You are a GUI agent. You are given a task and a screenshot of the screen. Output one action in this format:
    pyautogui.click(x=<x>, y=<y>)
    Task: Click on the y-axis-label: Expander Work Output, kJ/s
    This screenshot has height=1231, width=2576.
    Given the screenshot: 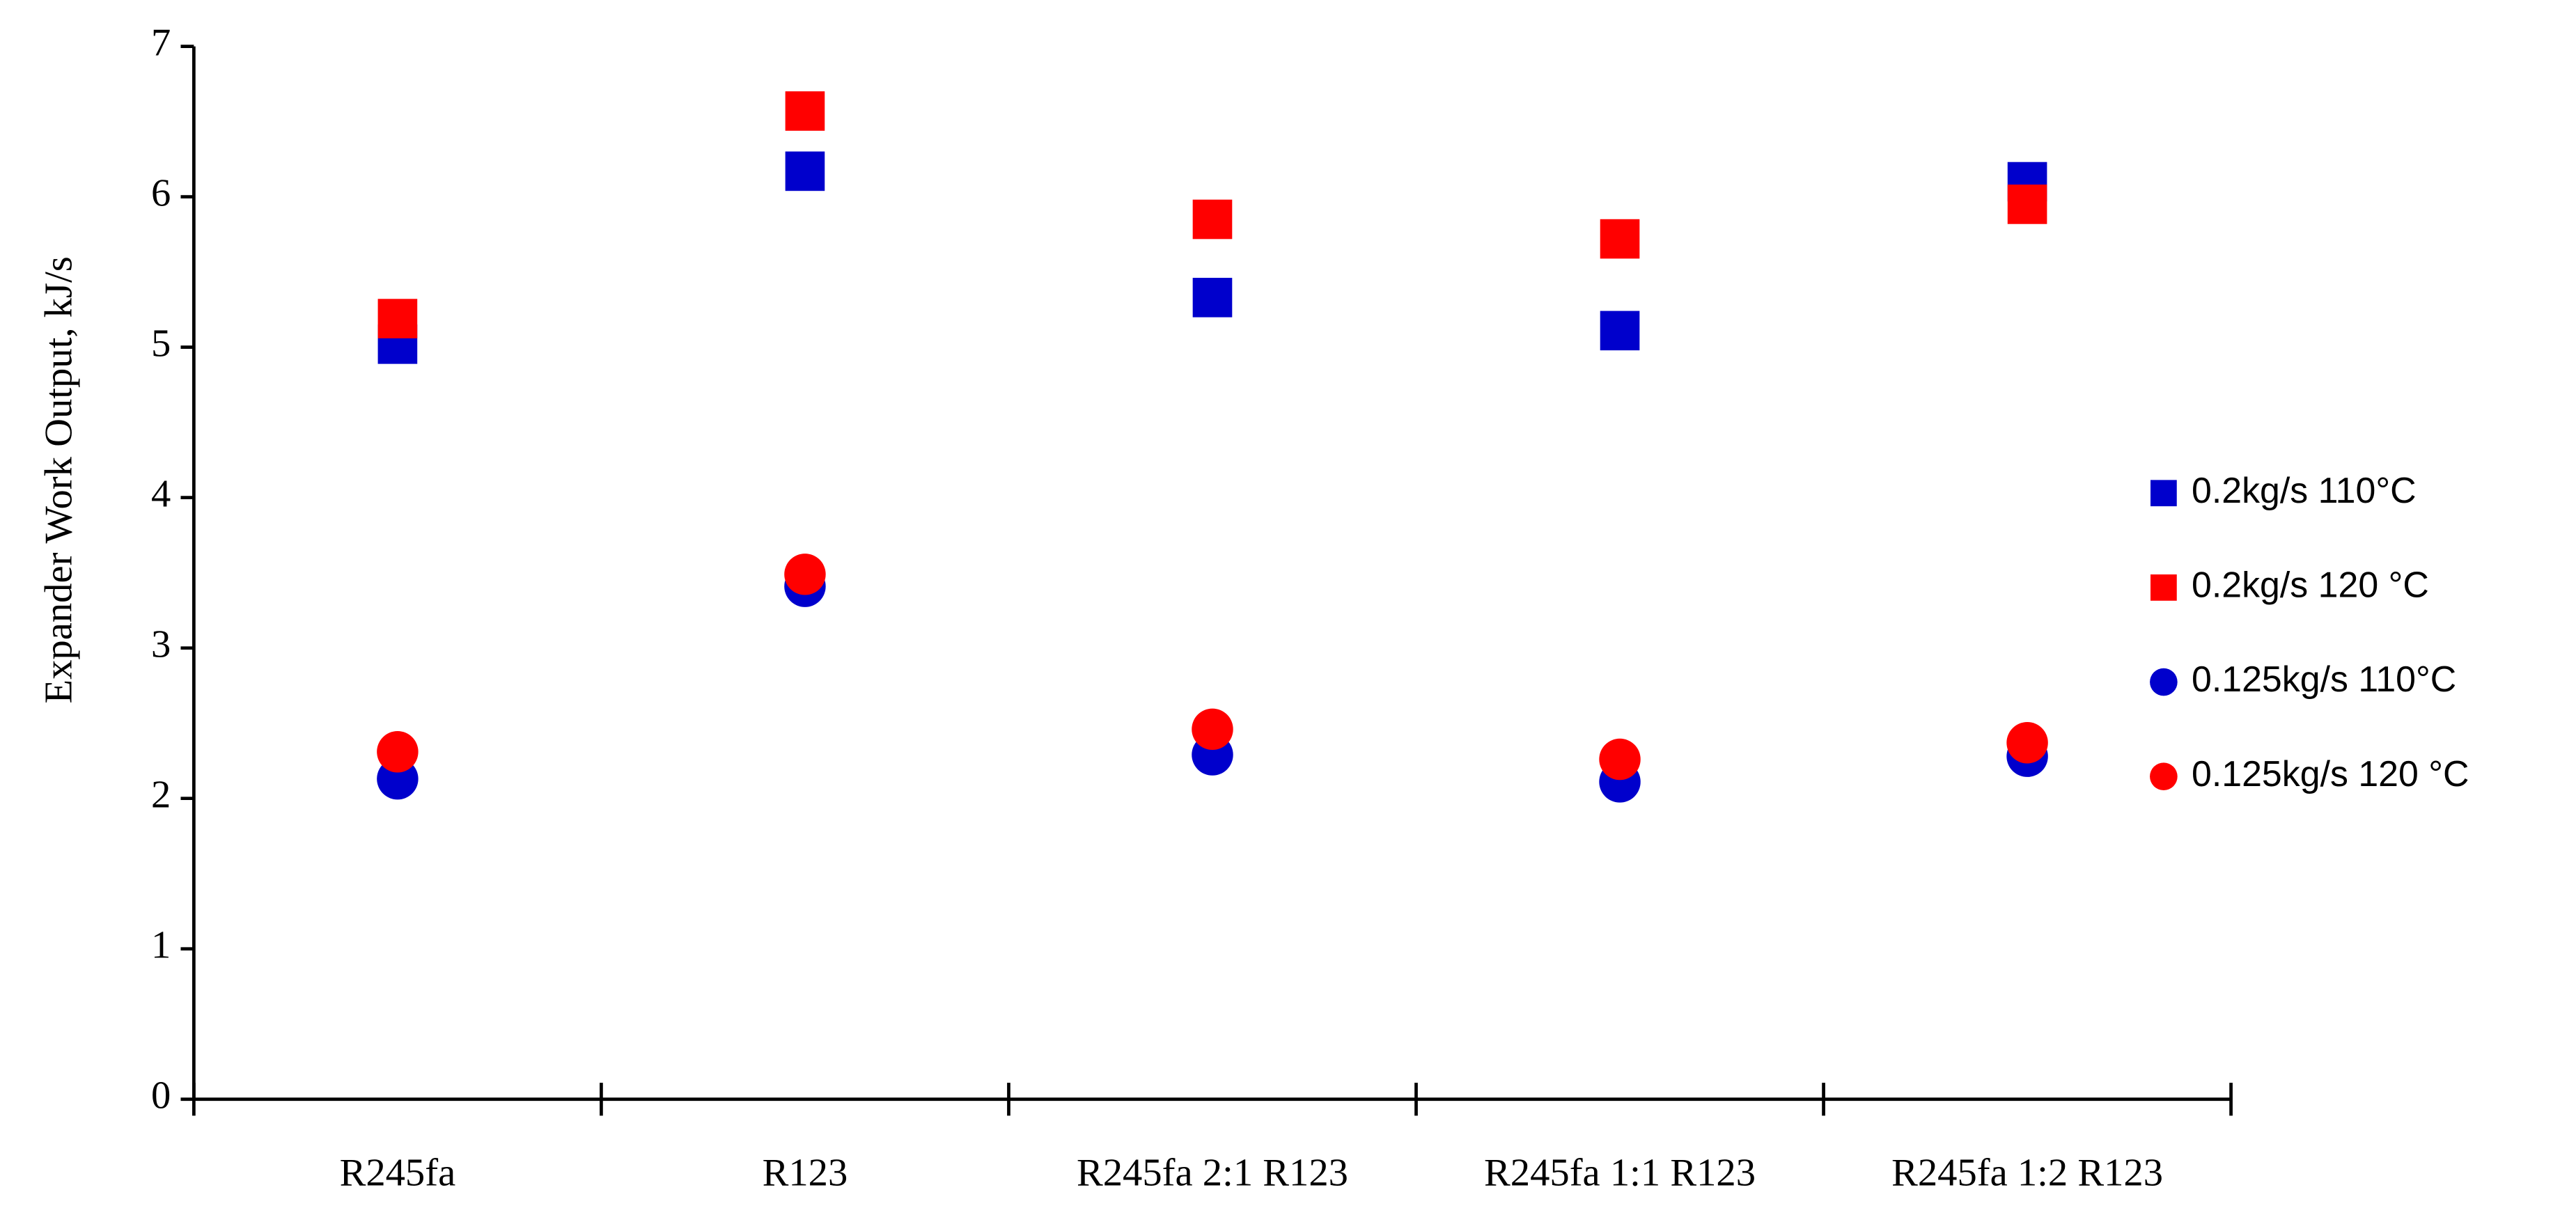 What is the action you would take?
    pyautogui.click(x=59, y=479)
    